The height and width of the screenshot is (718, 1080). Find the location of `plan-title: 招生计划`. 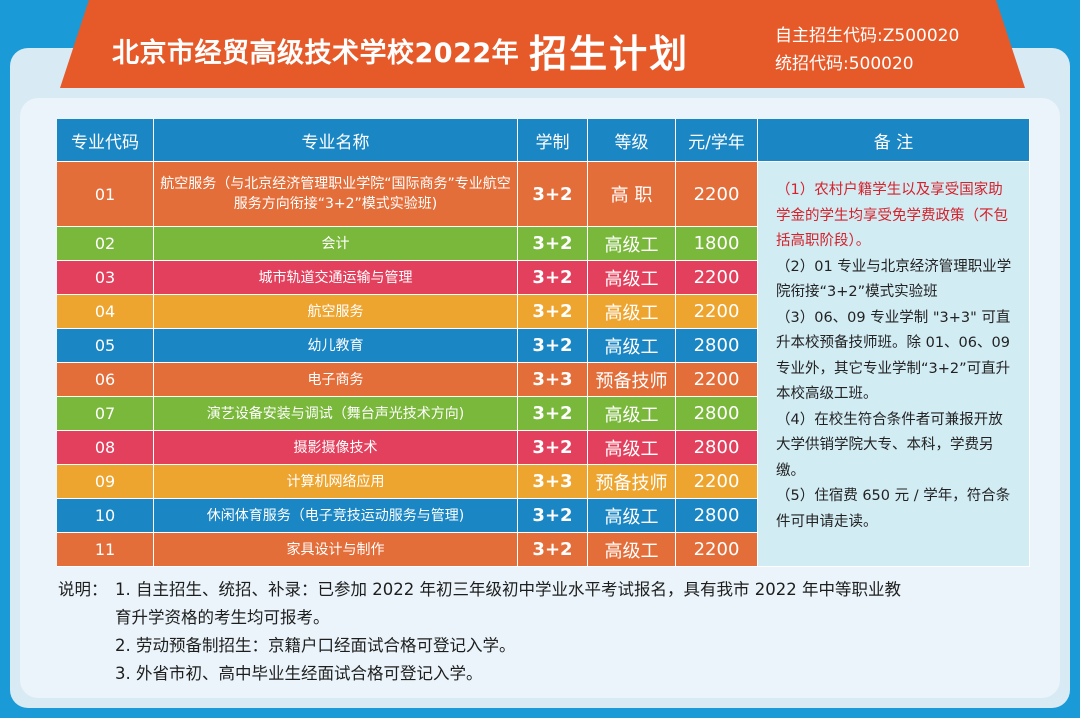

plan-title: 招生计划 is located at coordinates (609, 53).